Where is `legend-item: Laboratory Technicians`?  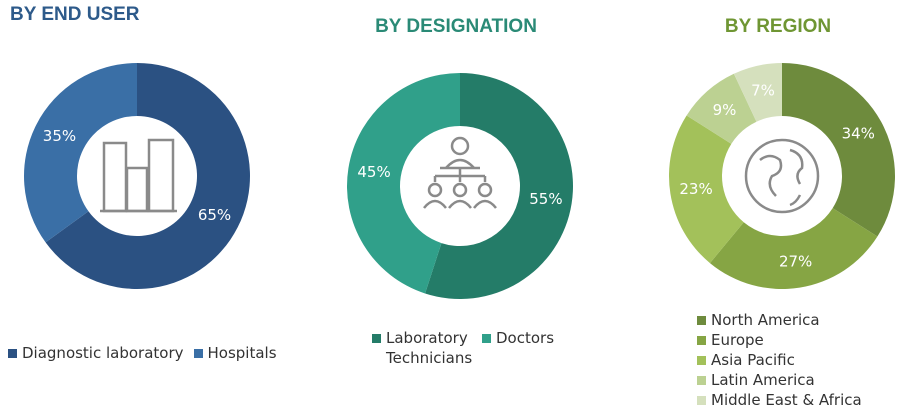 legend-item: Laboratory Technicians is located at coordinates (422, 348).